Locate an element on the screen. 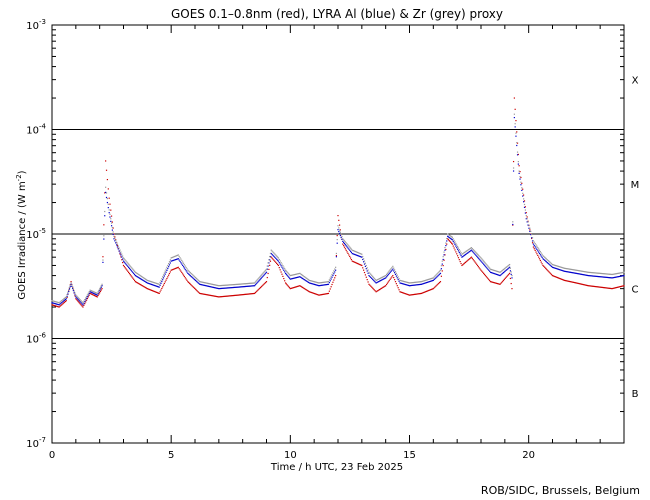 The height and width of the screenshot is (500, 650). x-tick-label: 20 is located at coordinates (528, 455).